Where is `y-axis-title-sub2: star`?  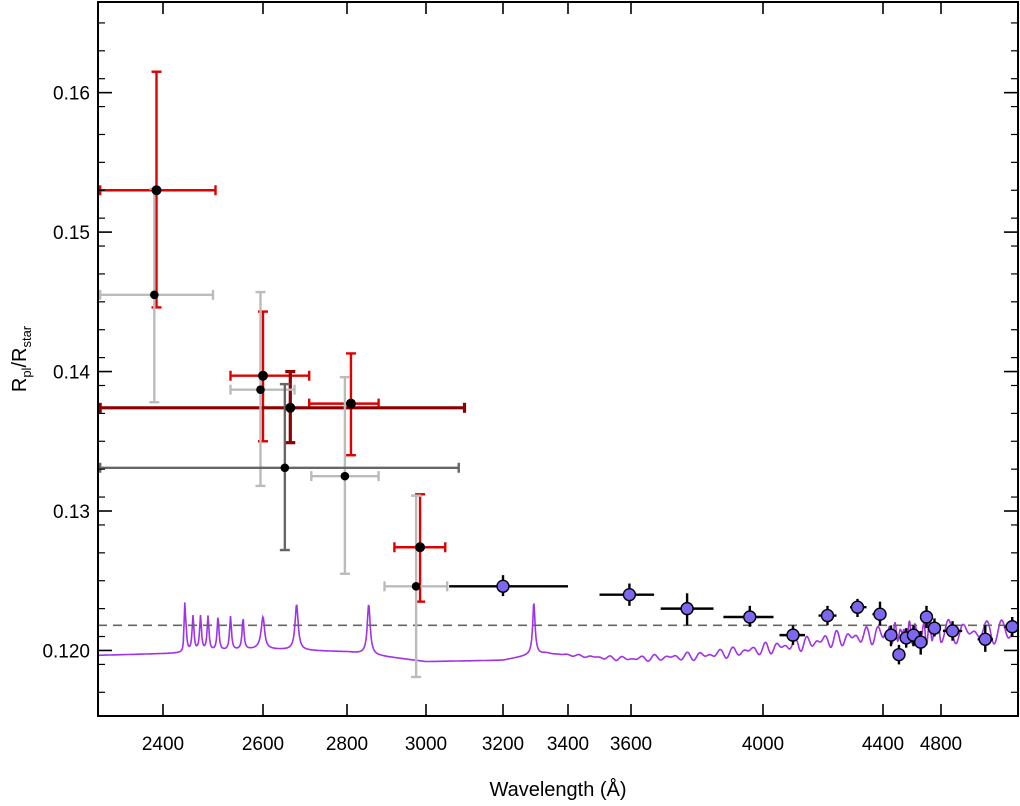 y-axis-title-sub2: star is located at coordinates (26, 336).